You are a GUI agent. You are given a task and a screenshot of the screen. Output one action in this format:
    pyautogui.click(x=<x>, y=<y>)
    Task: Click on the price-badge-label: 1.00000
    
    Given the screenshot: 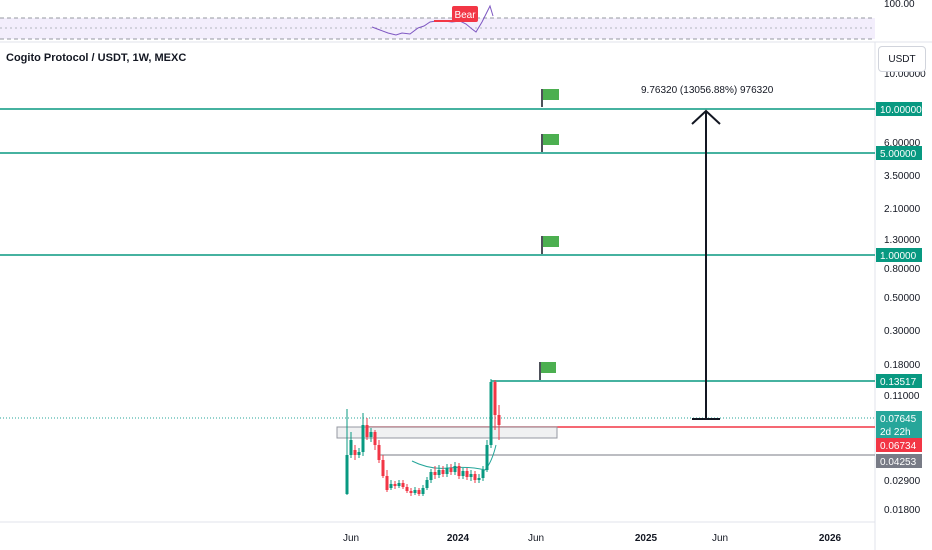 What is the action you would take?
    pyautogui.click(x=898, y=256)
    